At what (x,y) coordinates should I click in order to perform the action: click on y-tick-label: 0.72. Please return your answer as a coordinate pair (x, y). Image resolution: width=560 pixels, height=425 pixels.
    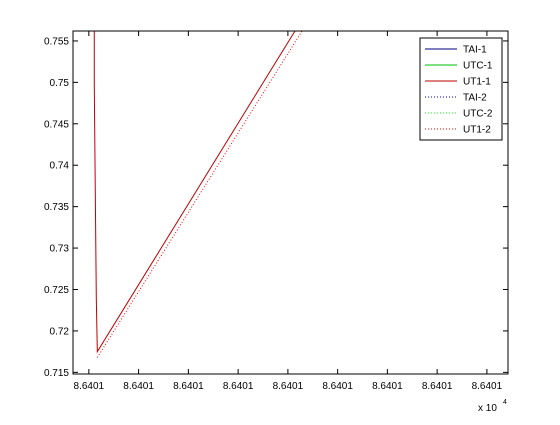
    Looking at the image, I should click on (60, 331).